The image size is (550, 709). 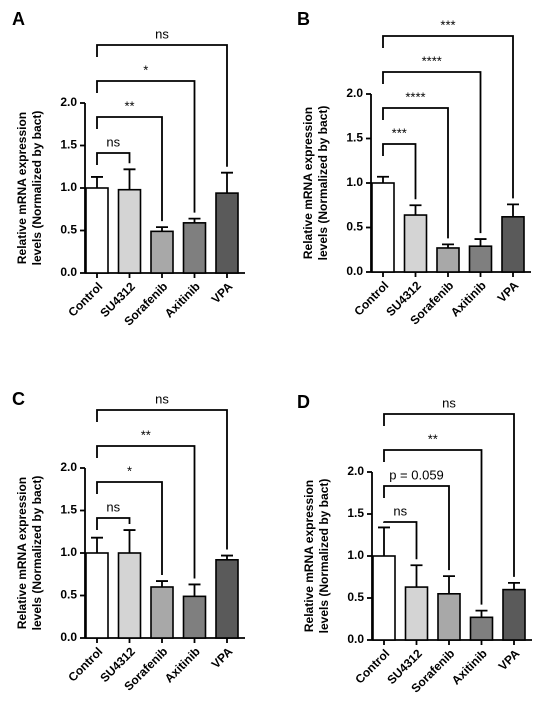 What do you see at coordinates (303, 19) in the screenshot?
I see `panel-label: B` at bounding box center [303, 19].